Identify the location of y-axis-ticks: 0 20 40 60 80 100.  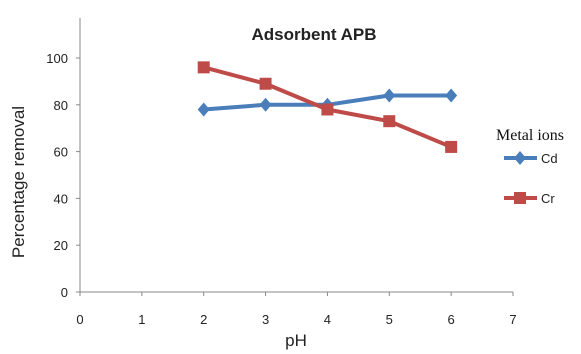
(63, 175).